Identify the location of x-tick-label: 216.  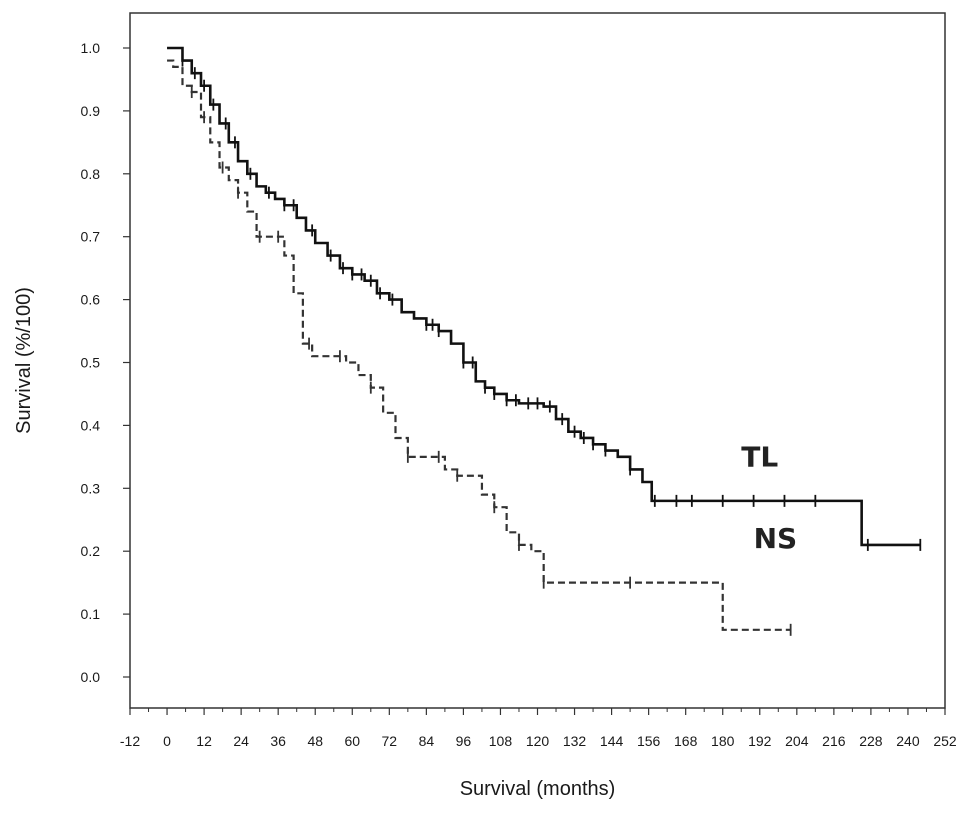
(834, 741).